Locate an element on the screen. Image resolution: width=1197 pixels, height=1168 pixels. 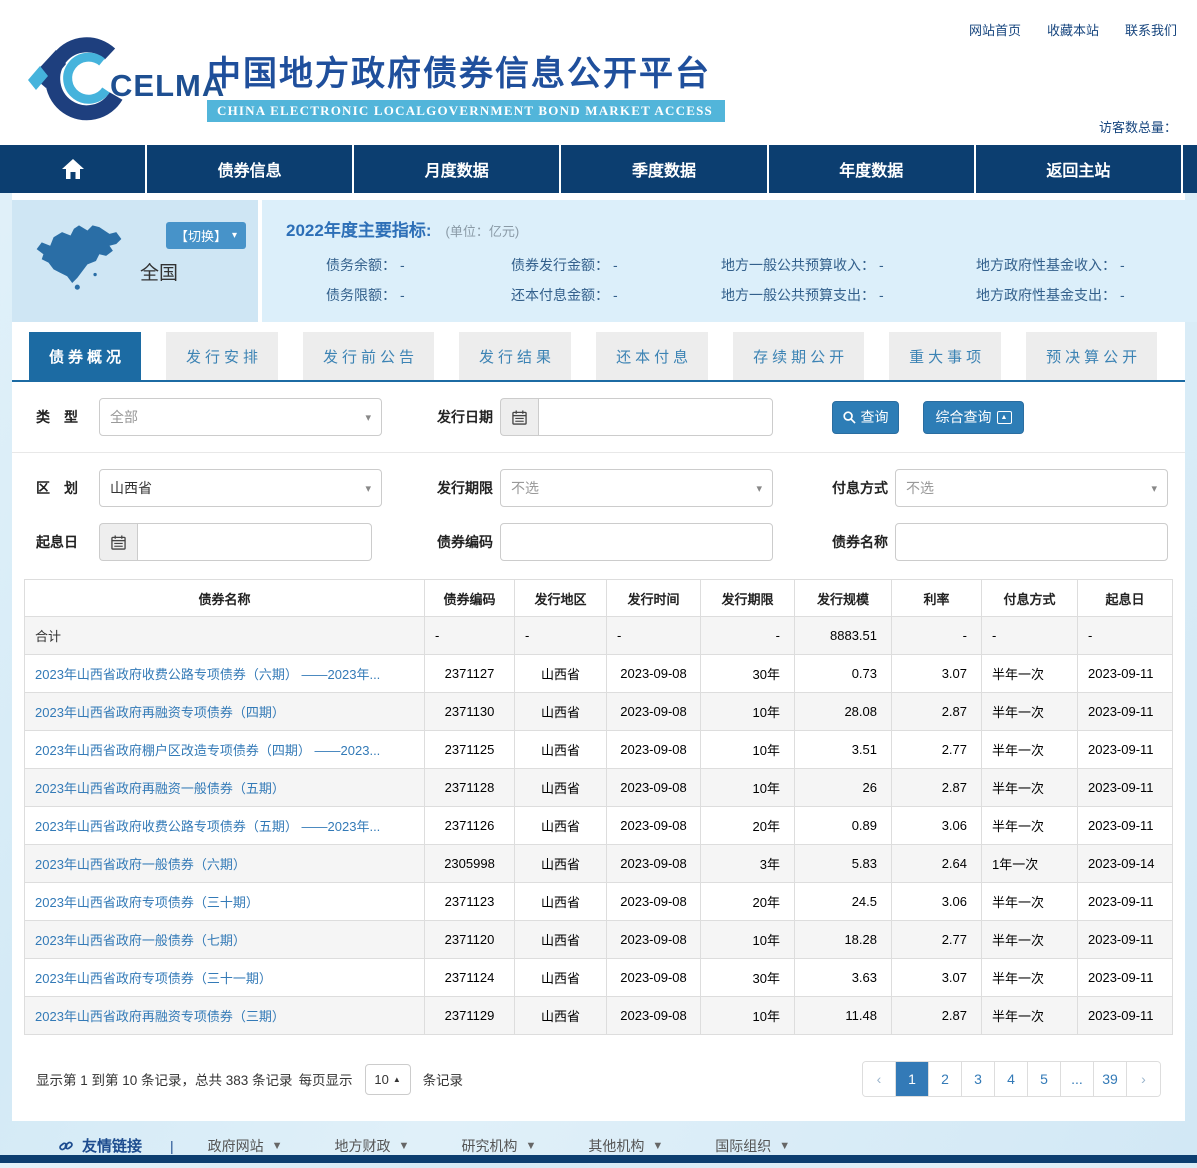
page-button-2: 2 is located at coordinates (945, 1079).